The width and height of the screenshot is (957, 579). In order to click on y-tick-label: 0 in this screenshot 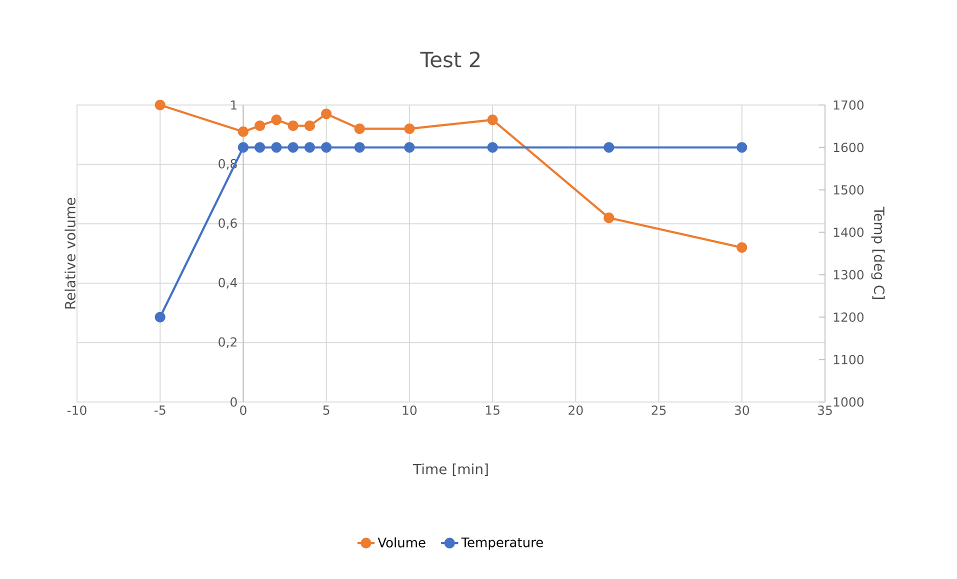, I will do `click(233, 402)`.